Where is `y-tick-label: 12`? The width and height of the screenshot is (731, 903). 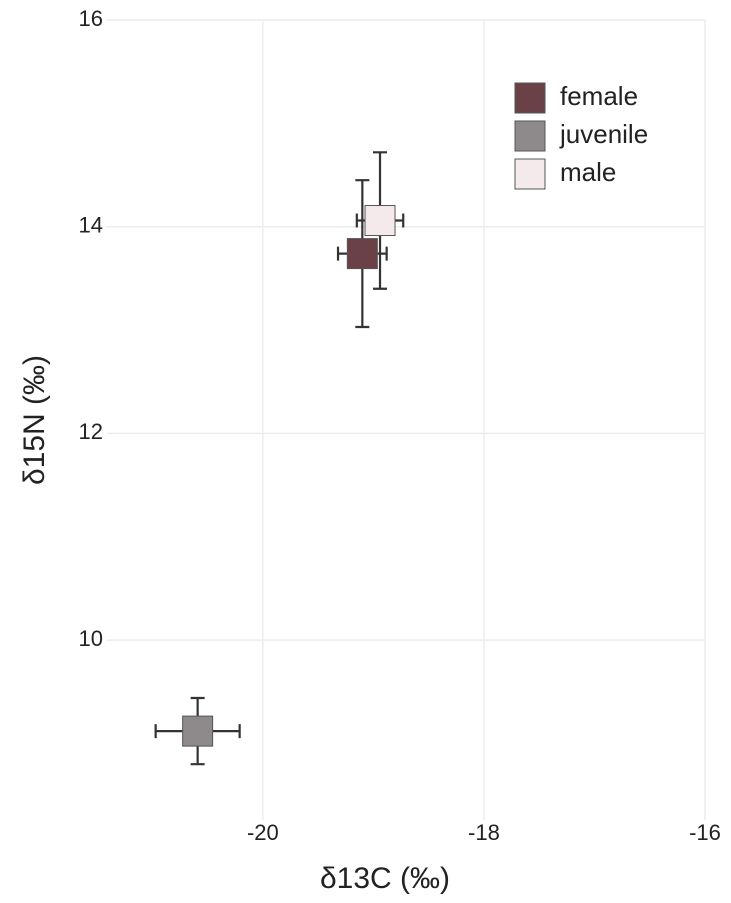 y-tick-label: 12 is located at coordinates (91, 431).